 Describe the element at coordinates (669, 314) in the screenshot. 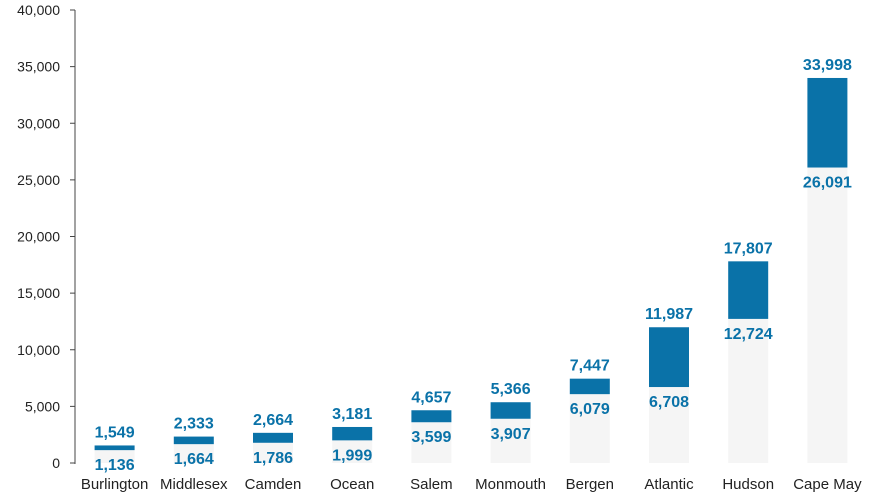

I see `high-value-label: 11,987` at that location.